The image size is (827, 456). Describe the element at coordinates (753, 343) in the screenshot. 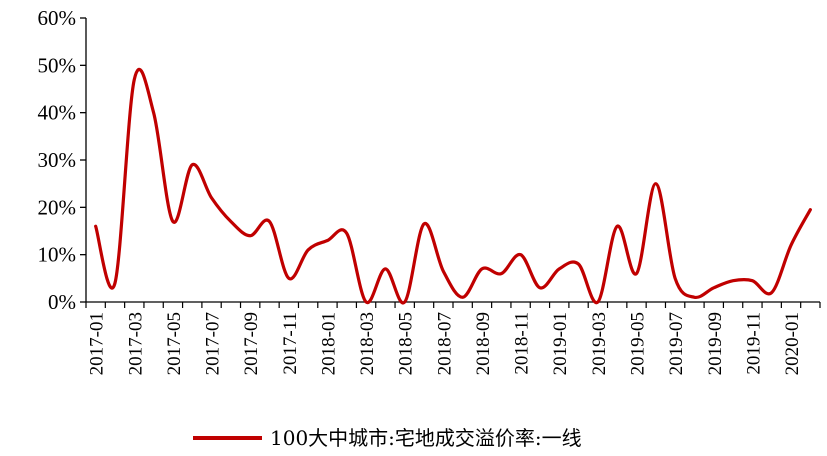

I see `x-tick-label: 2019-11` at that location.